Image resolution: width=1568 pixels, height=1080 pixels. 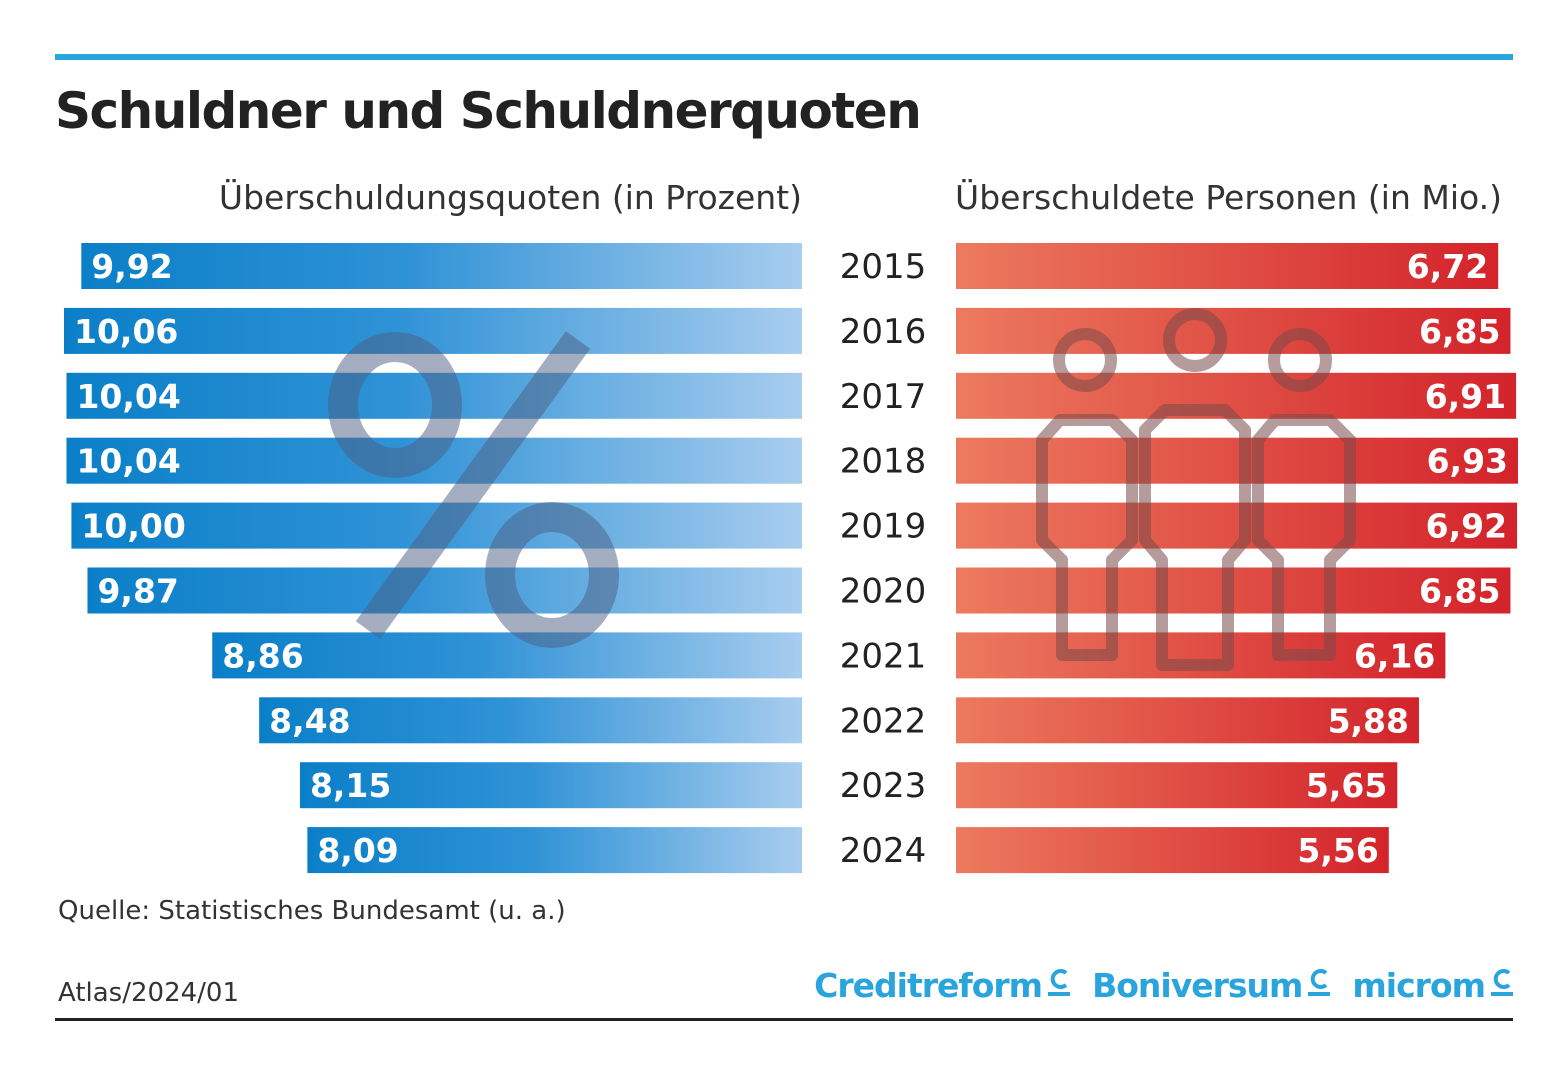 What do you see at coordinates (552, 575) in the screenshot?
I see `percent-ring-bottom` at bounding box center [552, 575].